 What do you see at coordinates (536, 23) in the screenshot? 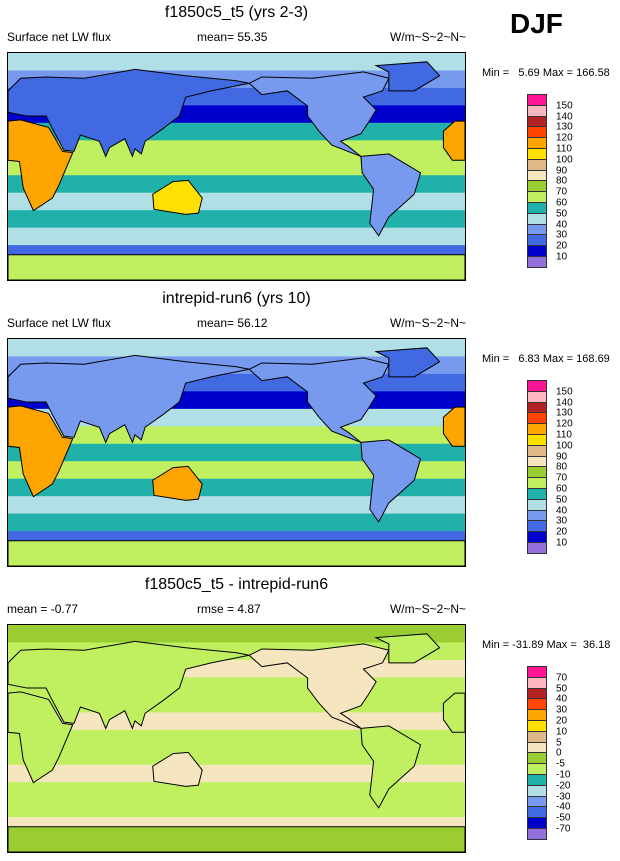
I see `season-label: DJF` at bounding box center [536, 23].